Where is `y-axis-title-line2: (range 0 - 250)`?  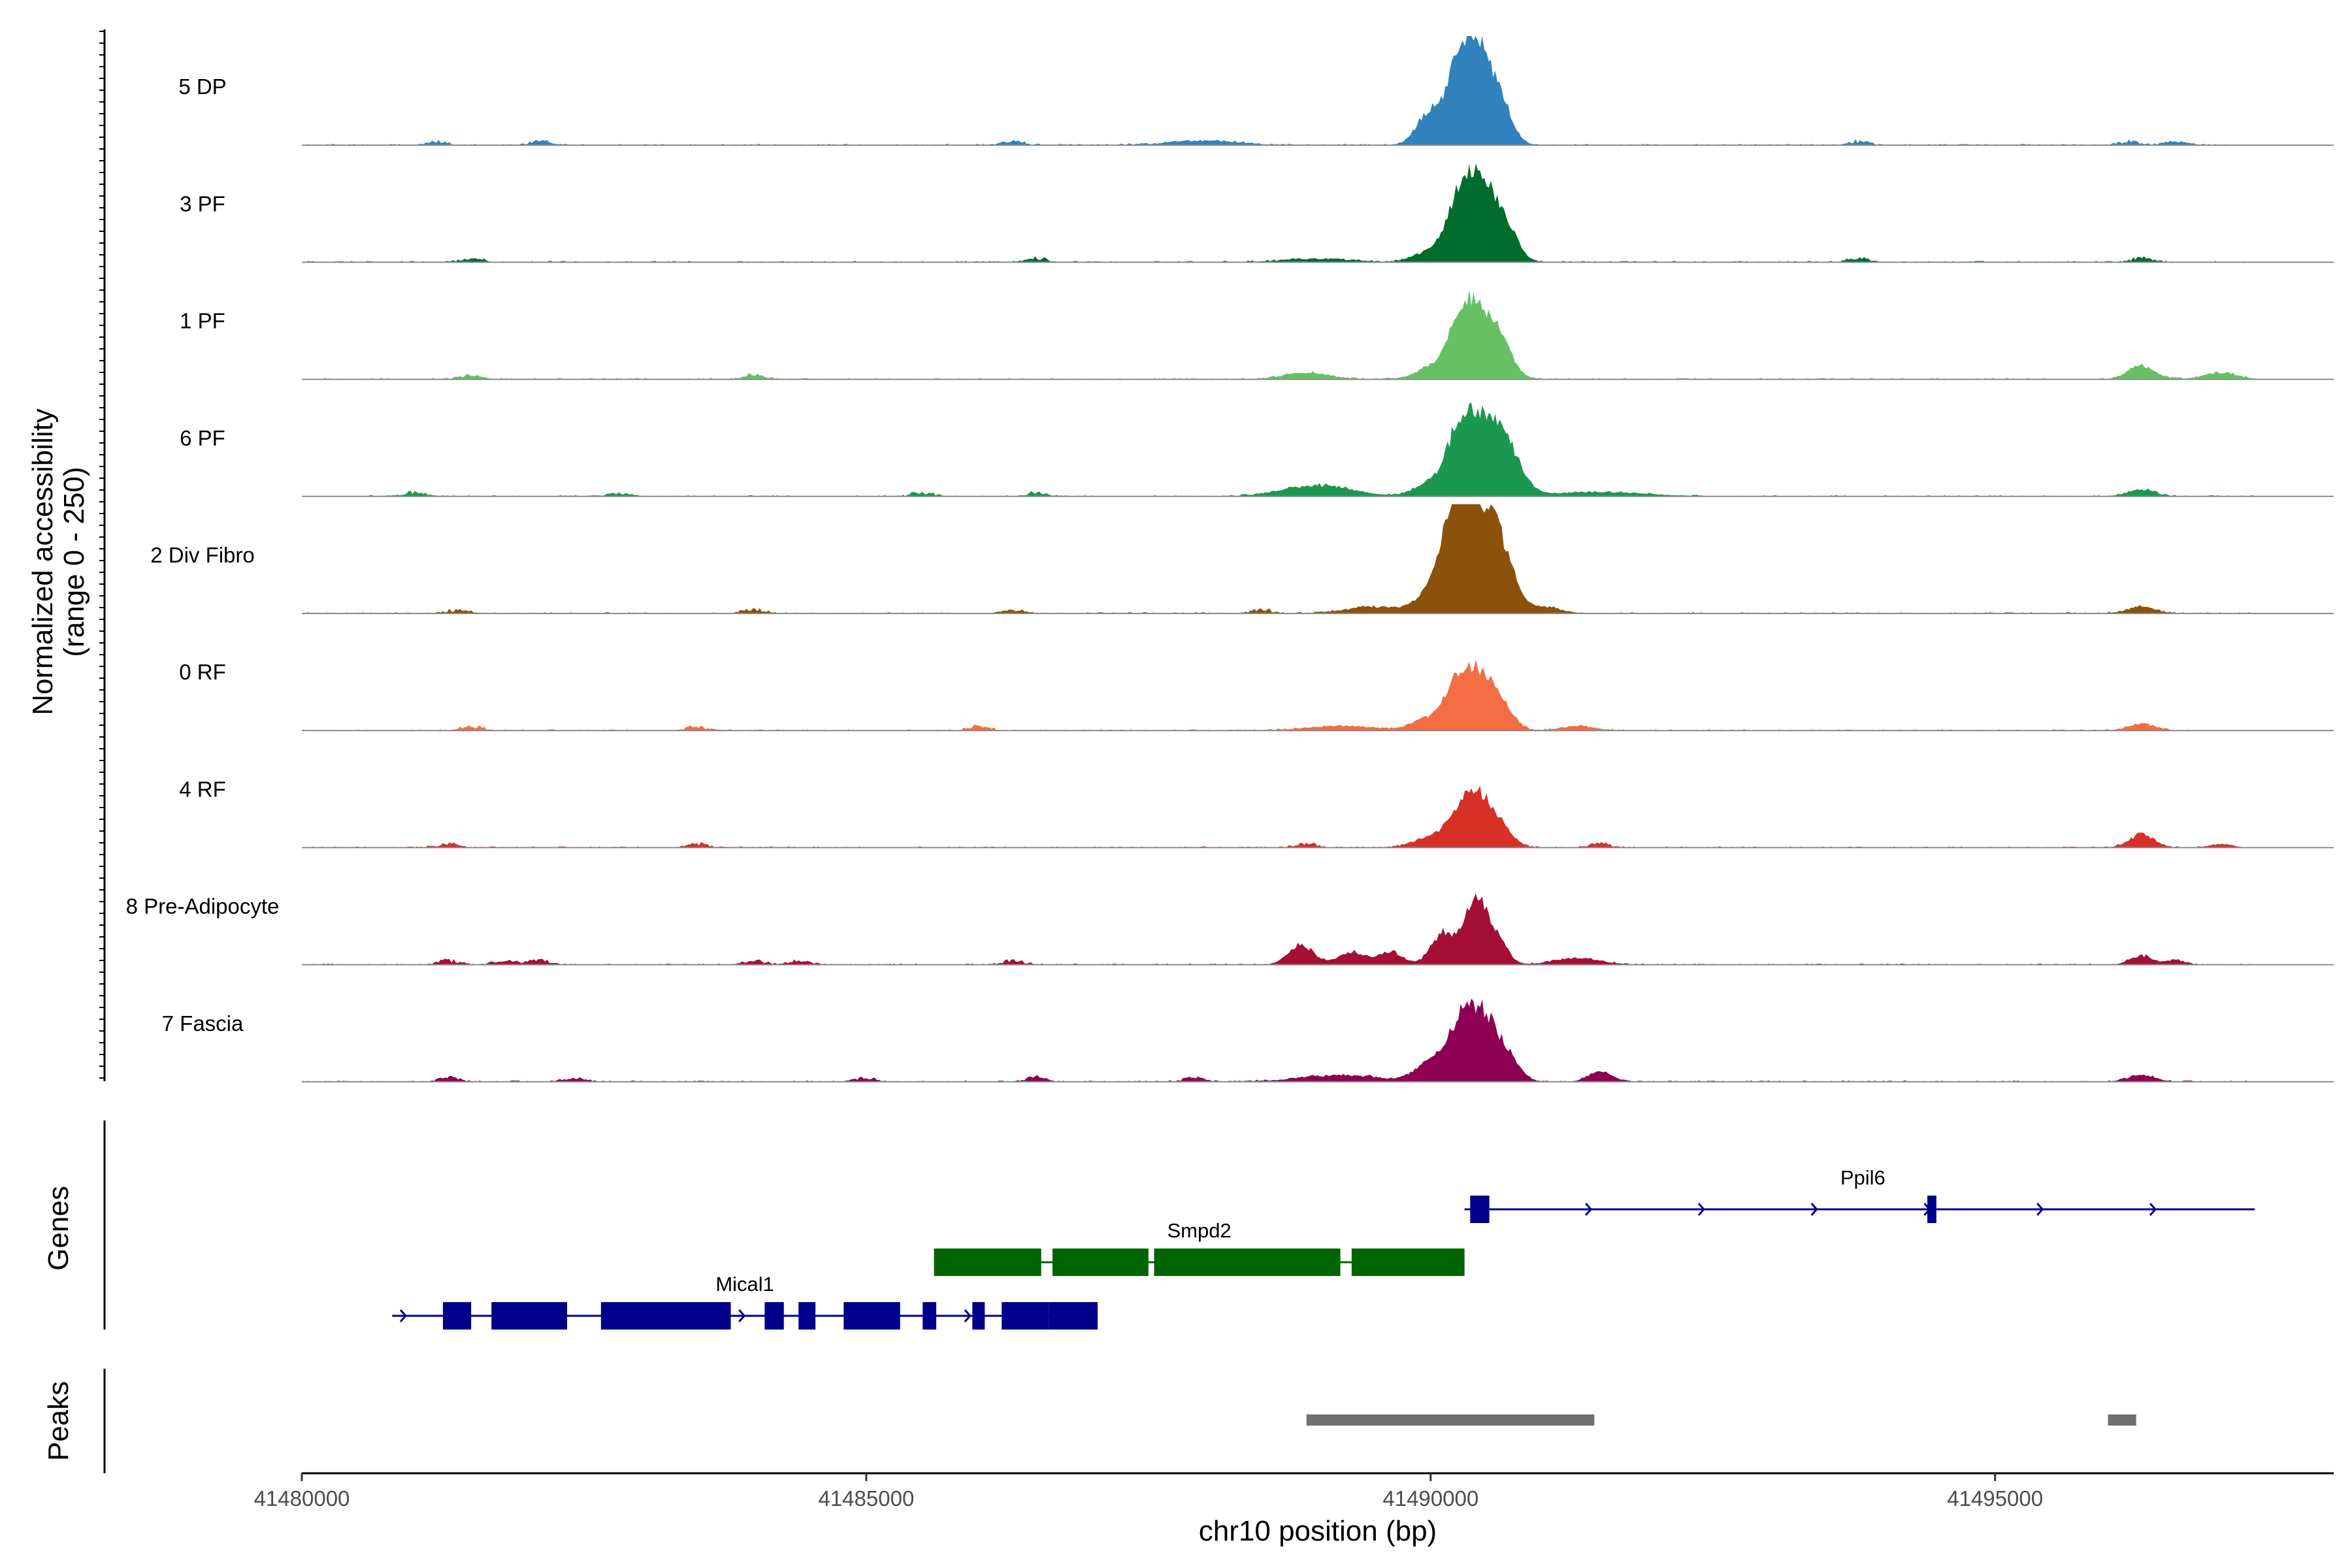 y-axis-title-line2: (range 0 - 250) is located at coordinates (74, 561).